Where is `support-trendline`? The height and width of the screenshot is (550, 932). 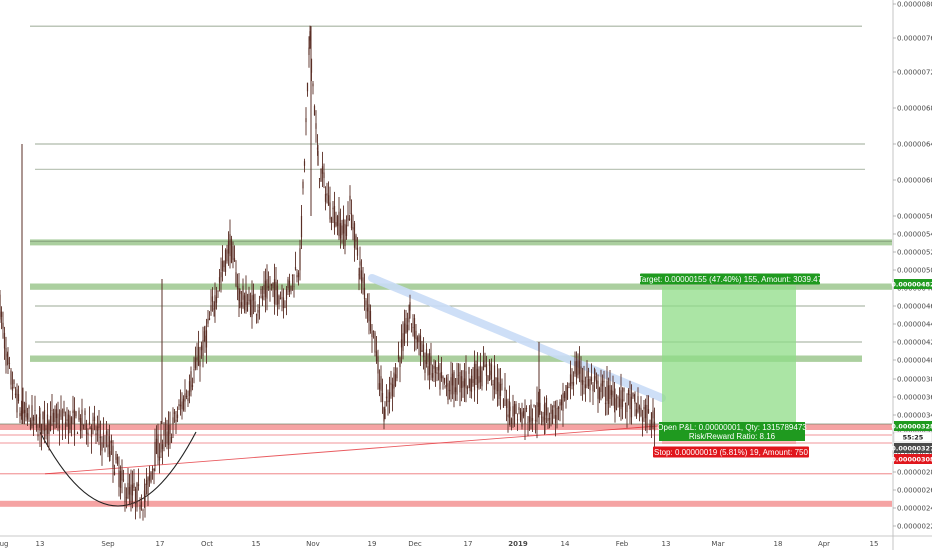
support-trendline is located at coordinates (352, 450).